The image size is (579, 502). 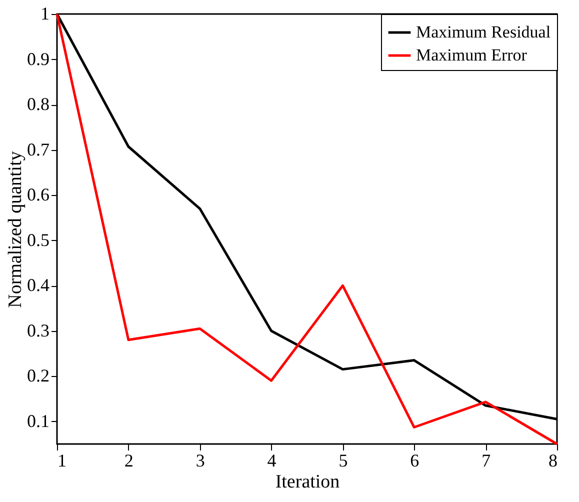 I want to click on x-tick-label: 8, so click(x=553, y=460).